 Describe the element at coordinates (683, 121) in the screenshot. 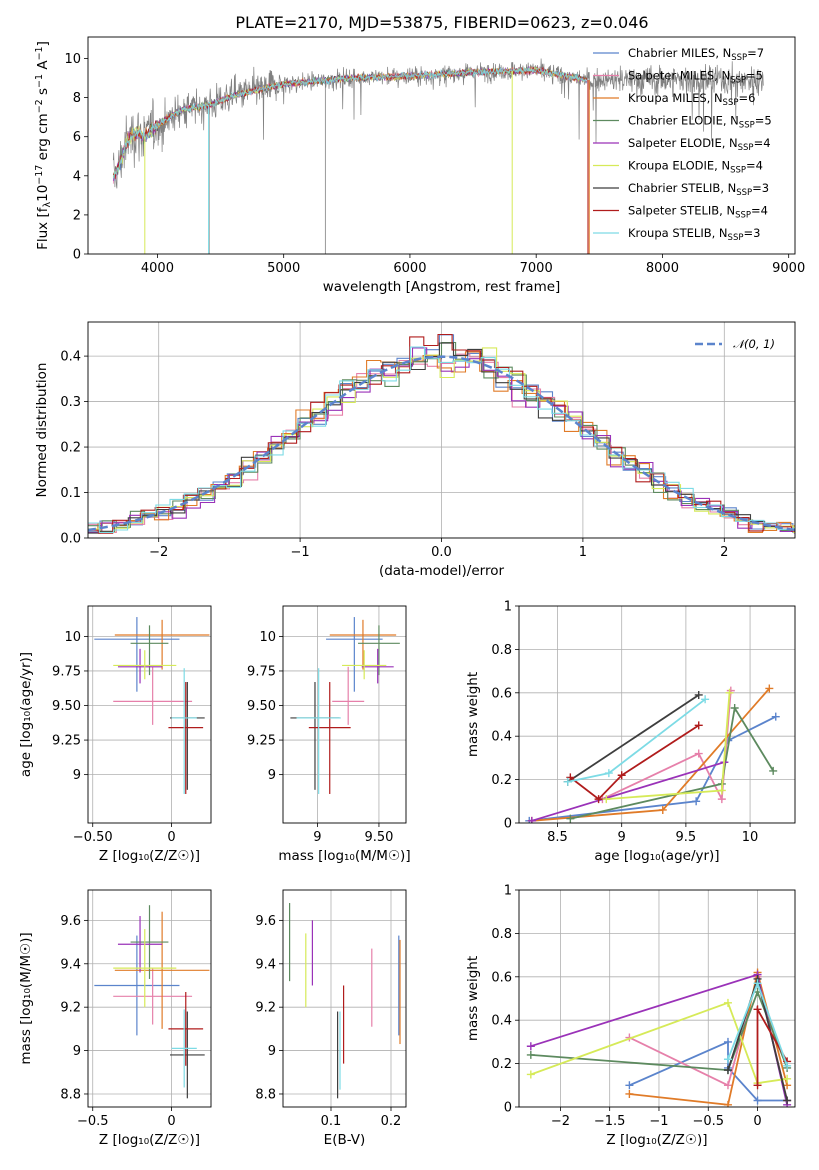

I see `legend-label-main: Chabrier ELODIE, N` at that location.